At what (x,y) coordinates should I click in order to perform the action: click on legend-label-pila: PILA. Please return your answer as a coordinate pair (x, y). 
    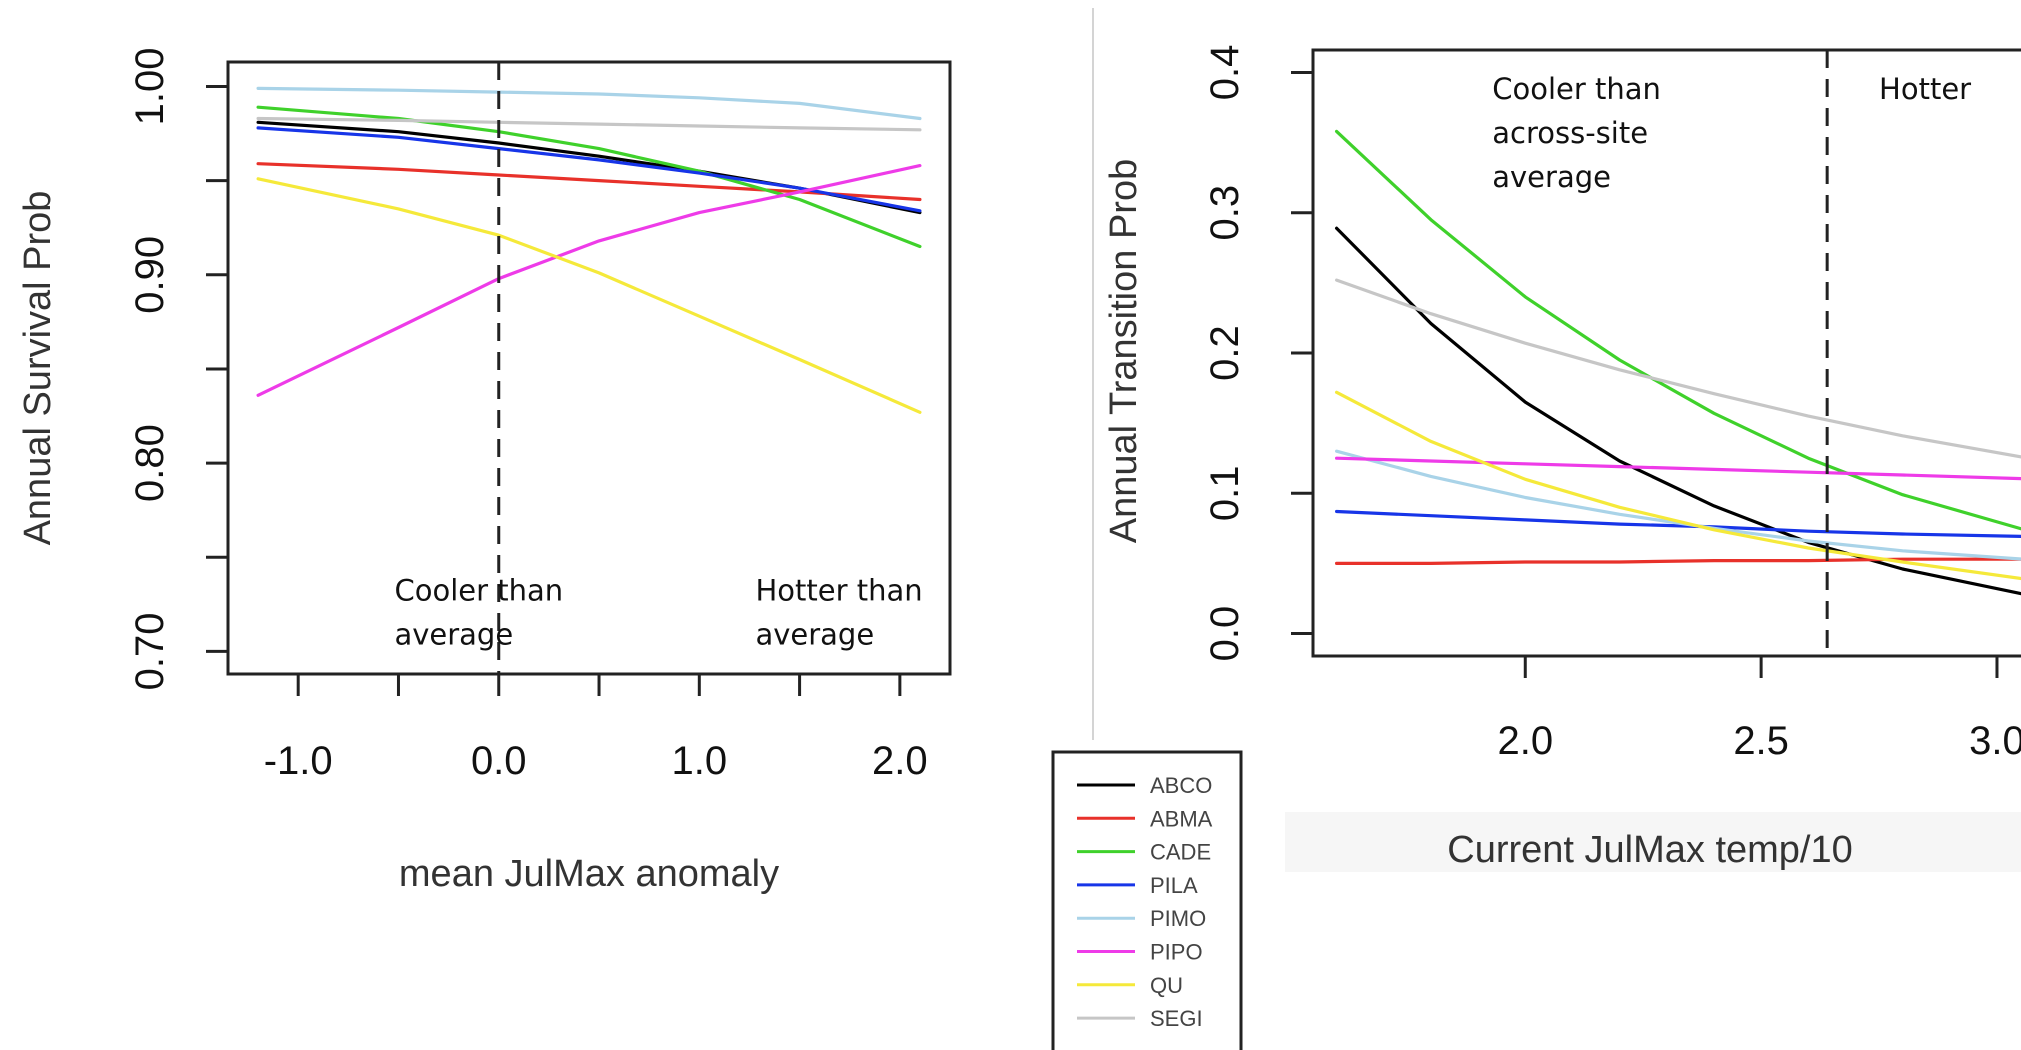
    Looking at the image, I should click on (1174, 885).